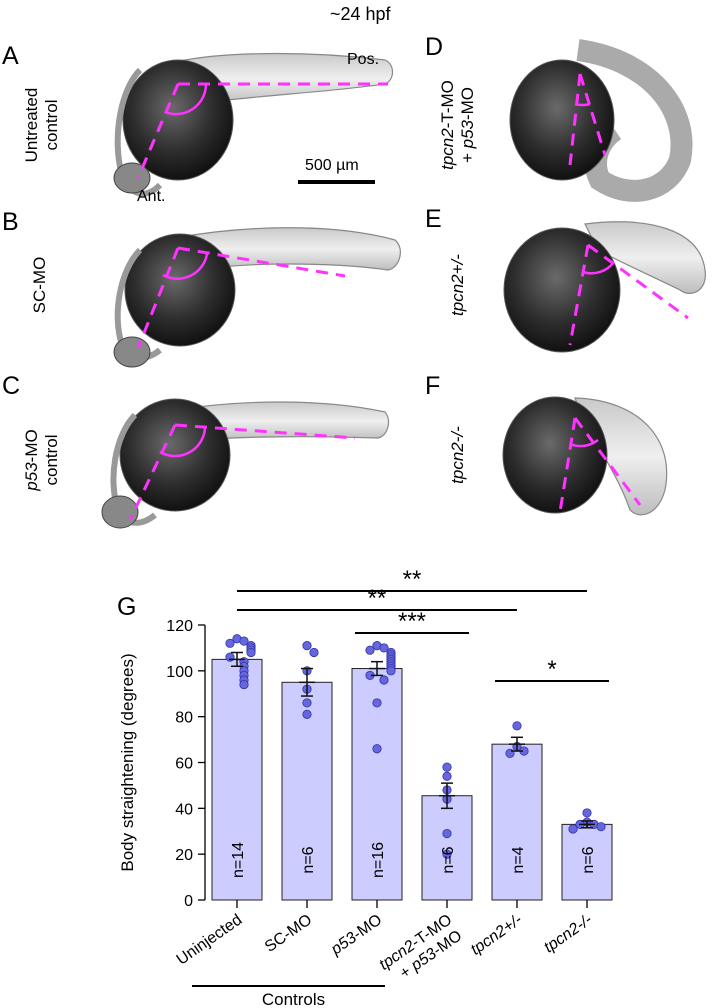  Describe the element at coordinates (188, 901) in the screenshot. I see `y-tick-label-0: 0` at that location.